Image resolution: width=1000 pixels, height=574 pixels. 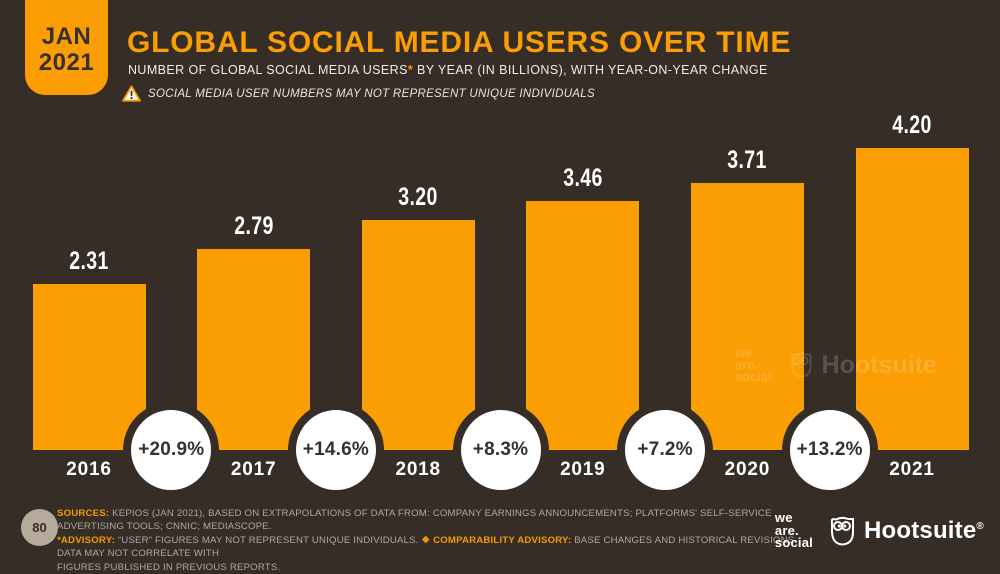 What do you see at coordinates (980, 526) in the screenshot?
I see `registered-mark: ®` at bounding box center [980, 526].